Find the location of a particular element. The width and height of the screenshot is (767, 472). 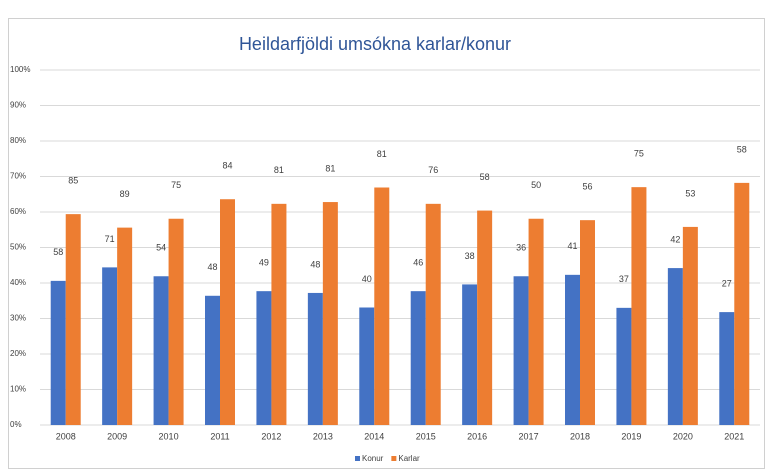

x-tick-label: 2016 is located at coordinates (477, 436).